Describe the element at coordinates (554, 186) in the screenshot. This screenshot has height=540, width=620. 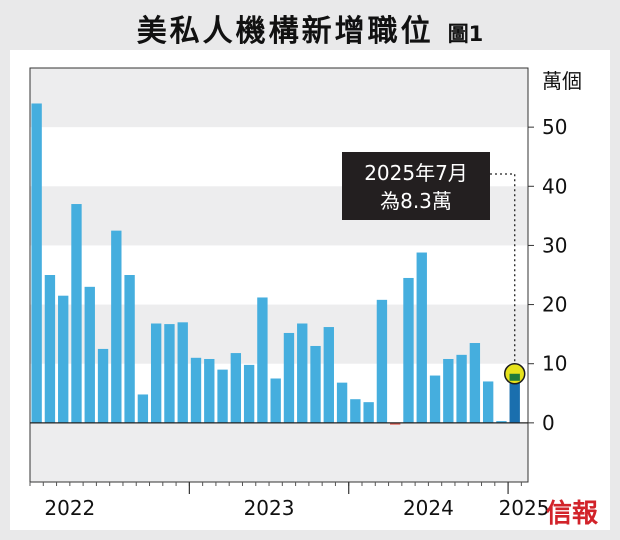
I see `y-tick-label: 40` at that location.